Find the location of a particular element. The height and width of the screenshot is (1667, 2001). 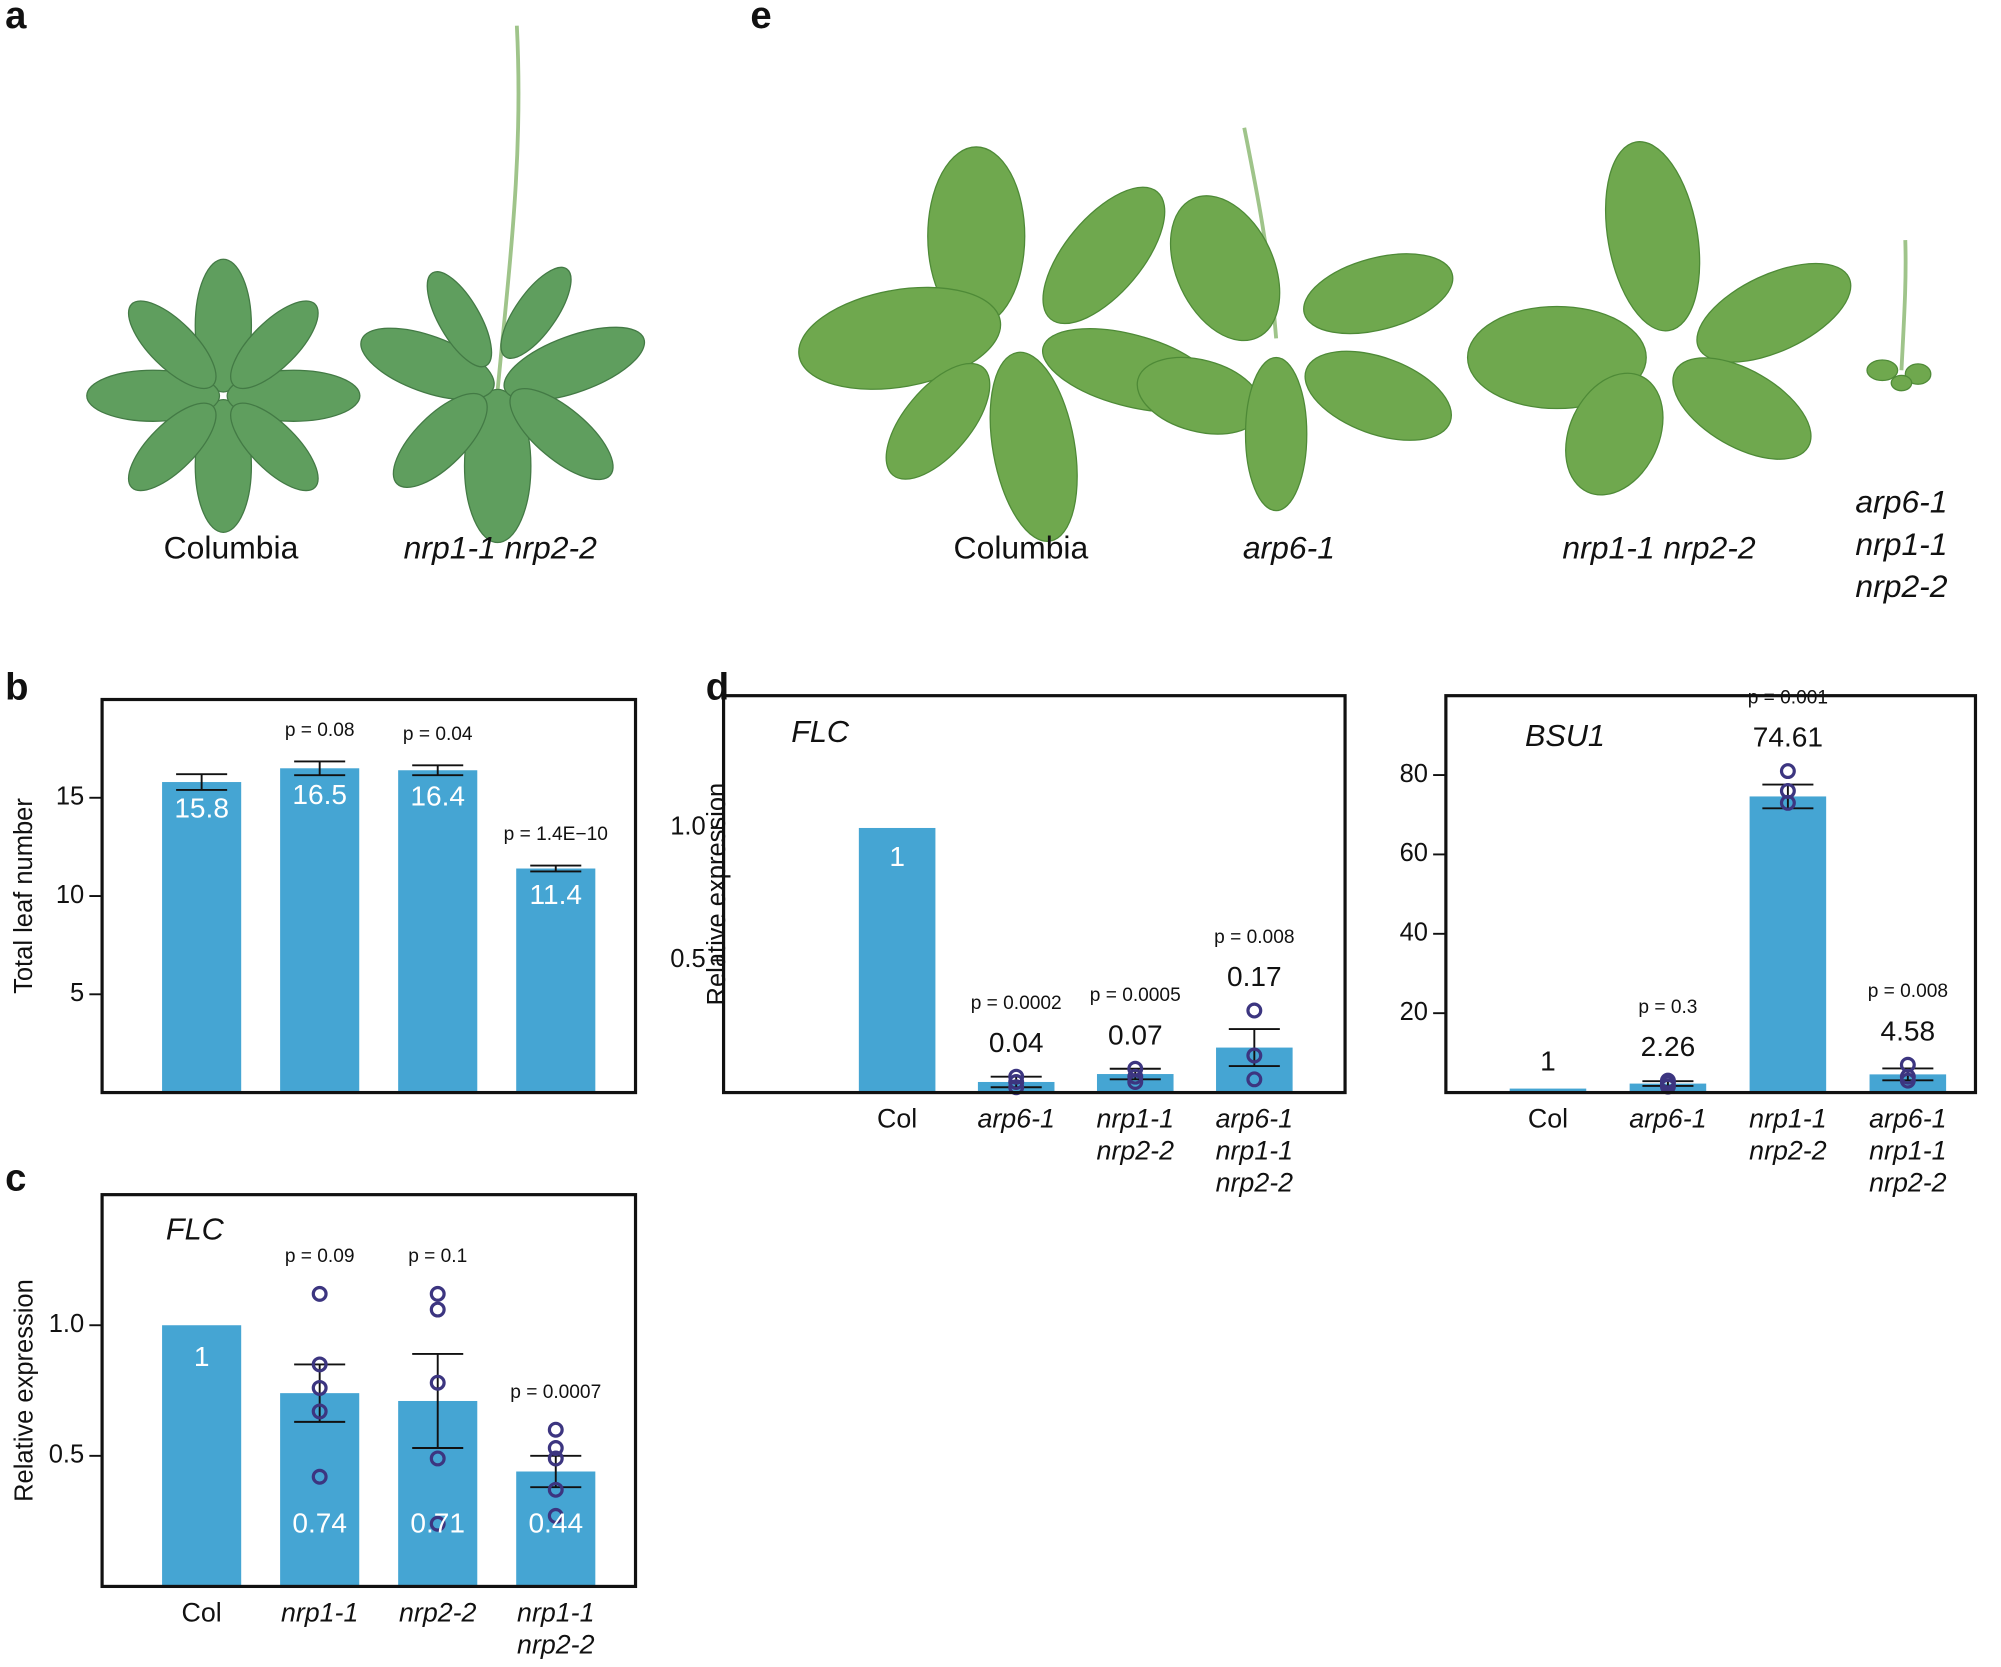

value-label: 1 is located at coordinates (1548, 1060).